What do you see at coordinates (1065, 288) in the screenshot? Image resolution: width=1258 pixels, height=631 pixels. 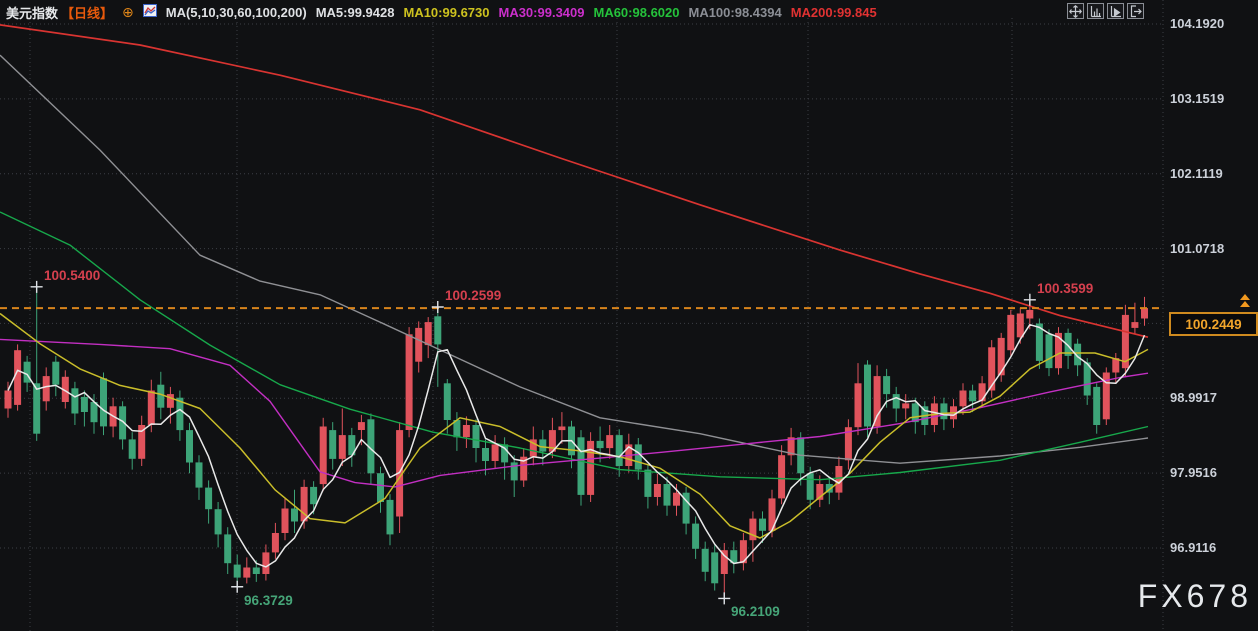 I see `swing-high-label: 100.3599` at bounding box center [1065, 288].